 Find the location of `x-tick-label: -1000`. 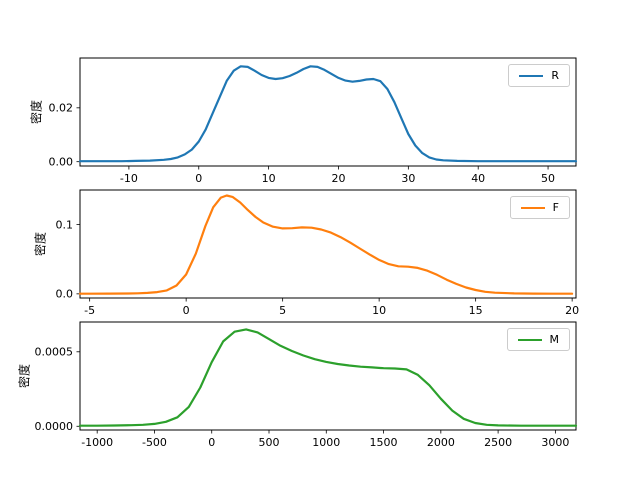

x-tick-label: -1000 is located at coordinates (97, 442).